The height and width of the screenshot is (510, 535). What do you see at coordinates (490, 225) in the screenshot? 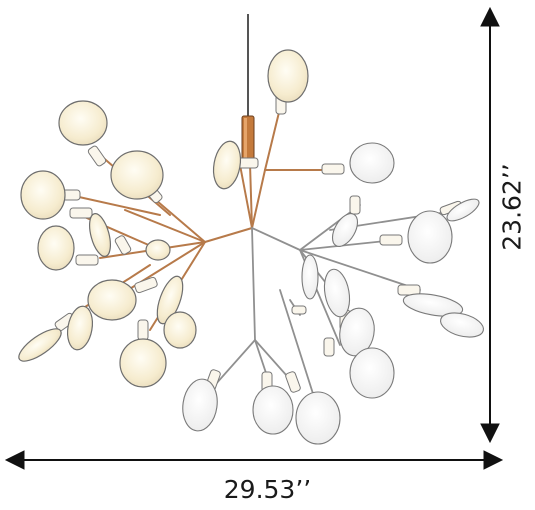
I see `height-dimension-arrow` at bounding box center [490, 225].